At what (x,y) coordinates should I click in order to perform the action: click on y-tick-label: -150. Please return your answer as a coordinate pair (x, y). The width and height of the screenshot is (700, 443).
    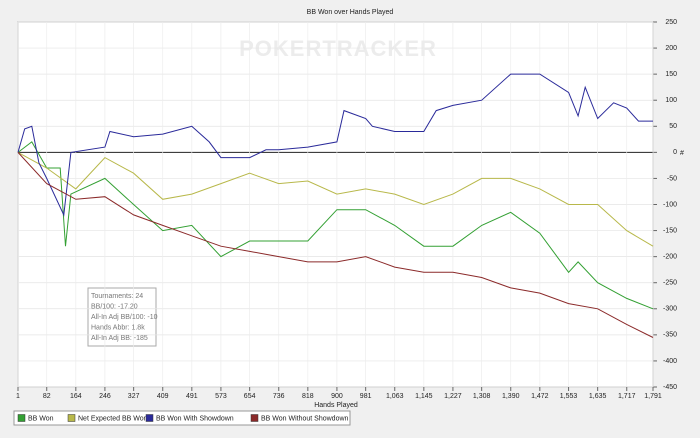
    Looking at the image, I should click on (670, 230).